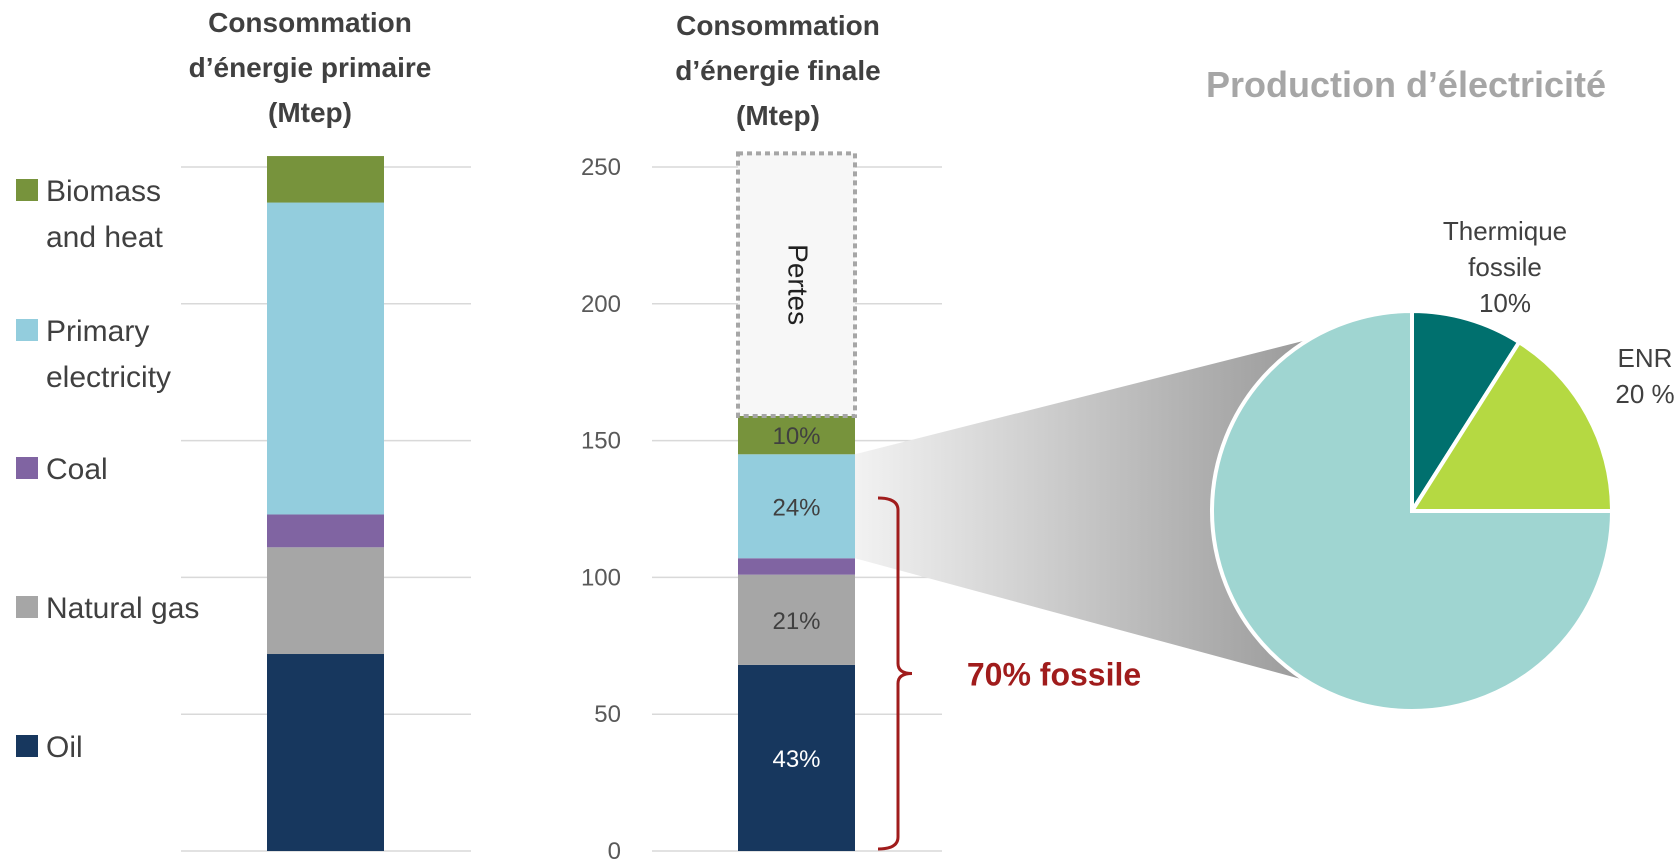 The width and height of the screenshot is (1678, 859). I want to click on pie-label-thermique-fossile: Thermique, so click(1505, 231).